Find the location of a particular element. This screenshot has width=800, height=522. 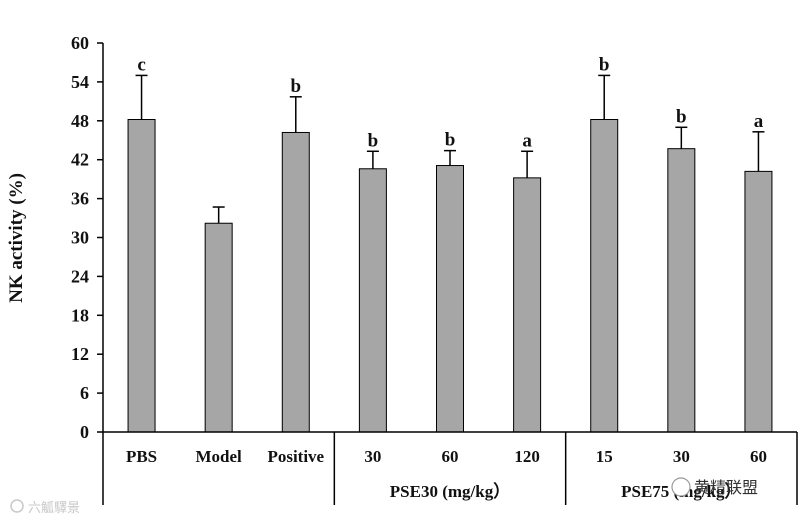

watermark-right: 黄精联盟 is located at coordinates (714, 487).